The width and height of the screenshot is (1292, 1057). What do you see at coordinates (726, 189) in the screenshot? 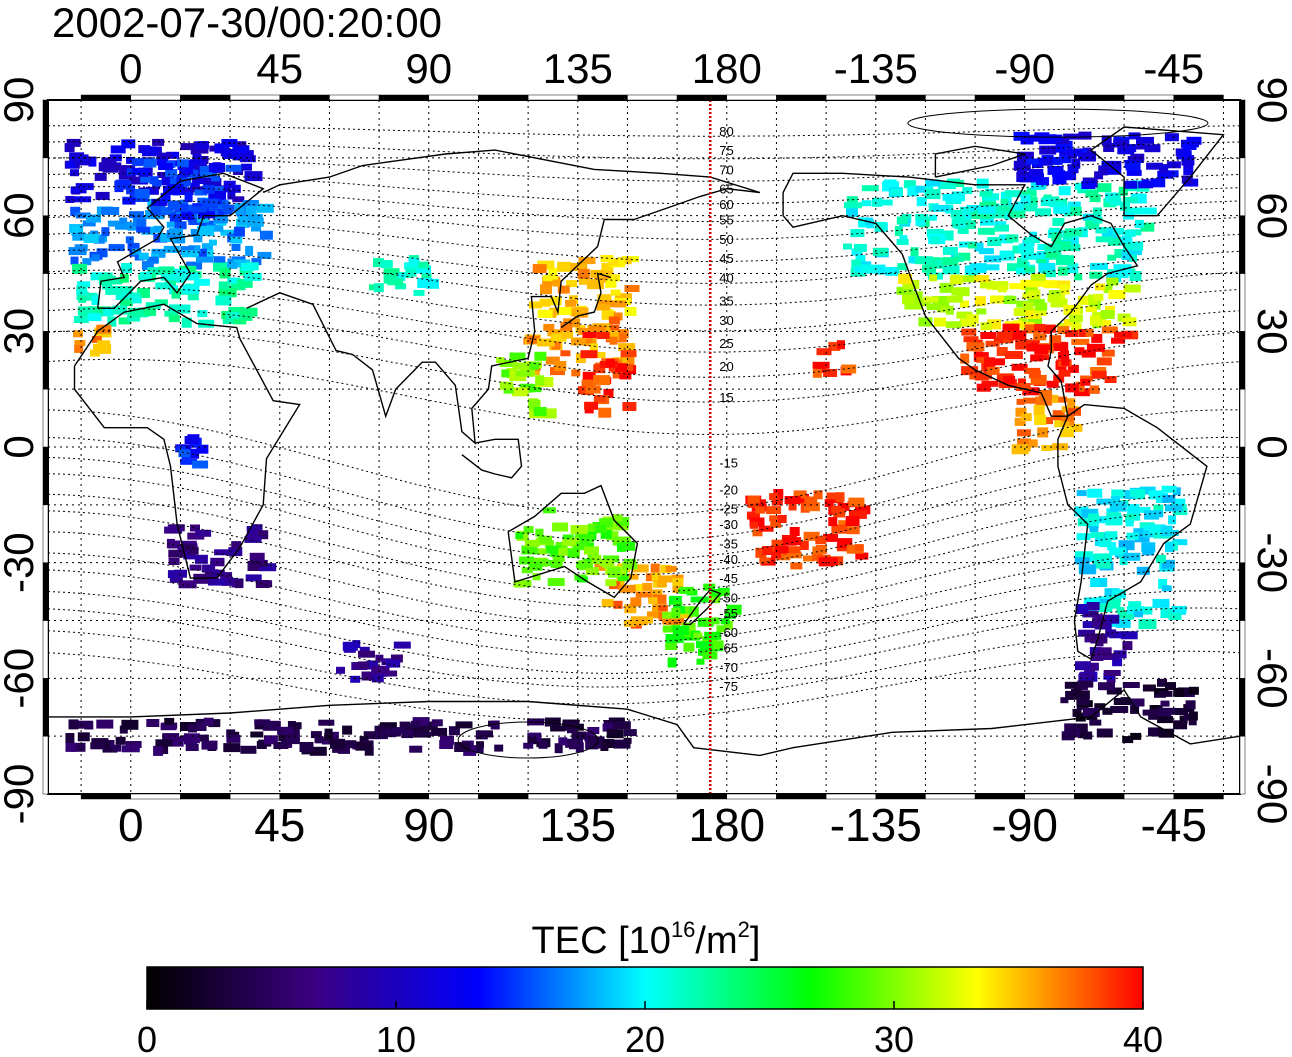
I see `contour-label: 65` at bounding box center [726, 189].